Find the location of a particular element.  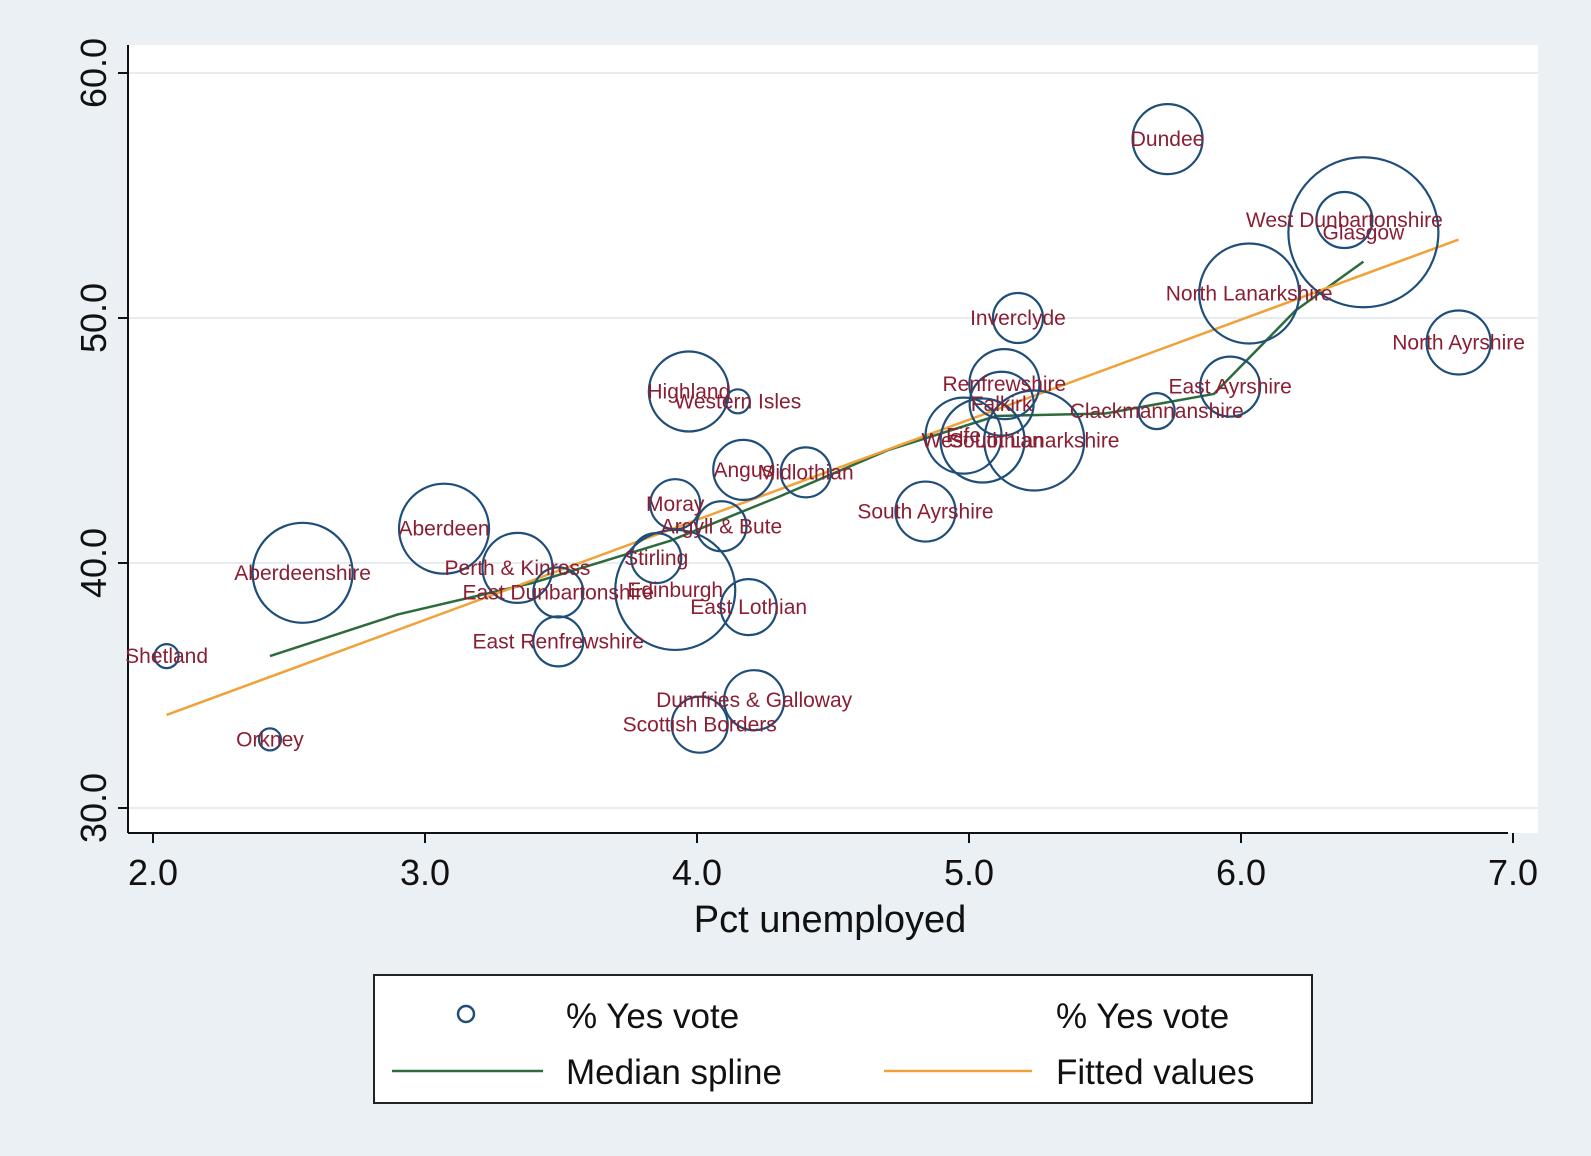

y-tick-label: 60.0 is located at coordinates (93, 73).